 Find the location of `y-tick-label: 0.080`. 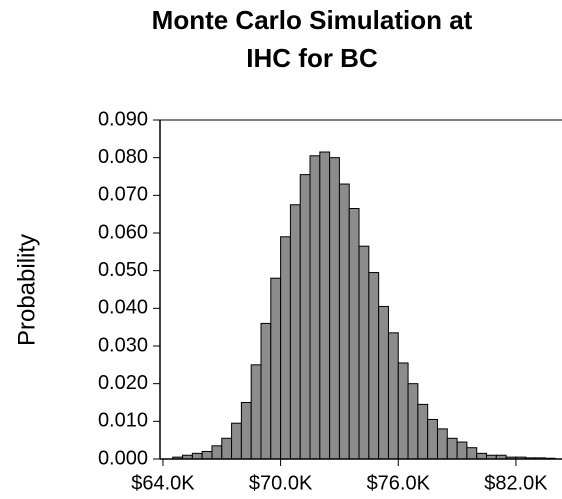

y-tick-label: 0.080 is located at coordinates (123, 157).